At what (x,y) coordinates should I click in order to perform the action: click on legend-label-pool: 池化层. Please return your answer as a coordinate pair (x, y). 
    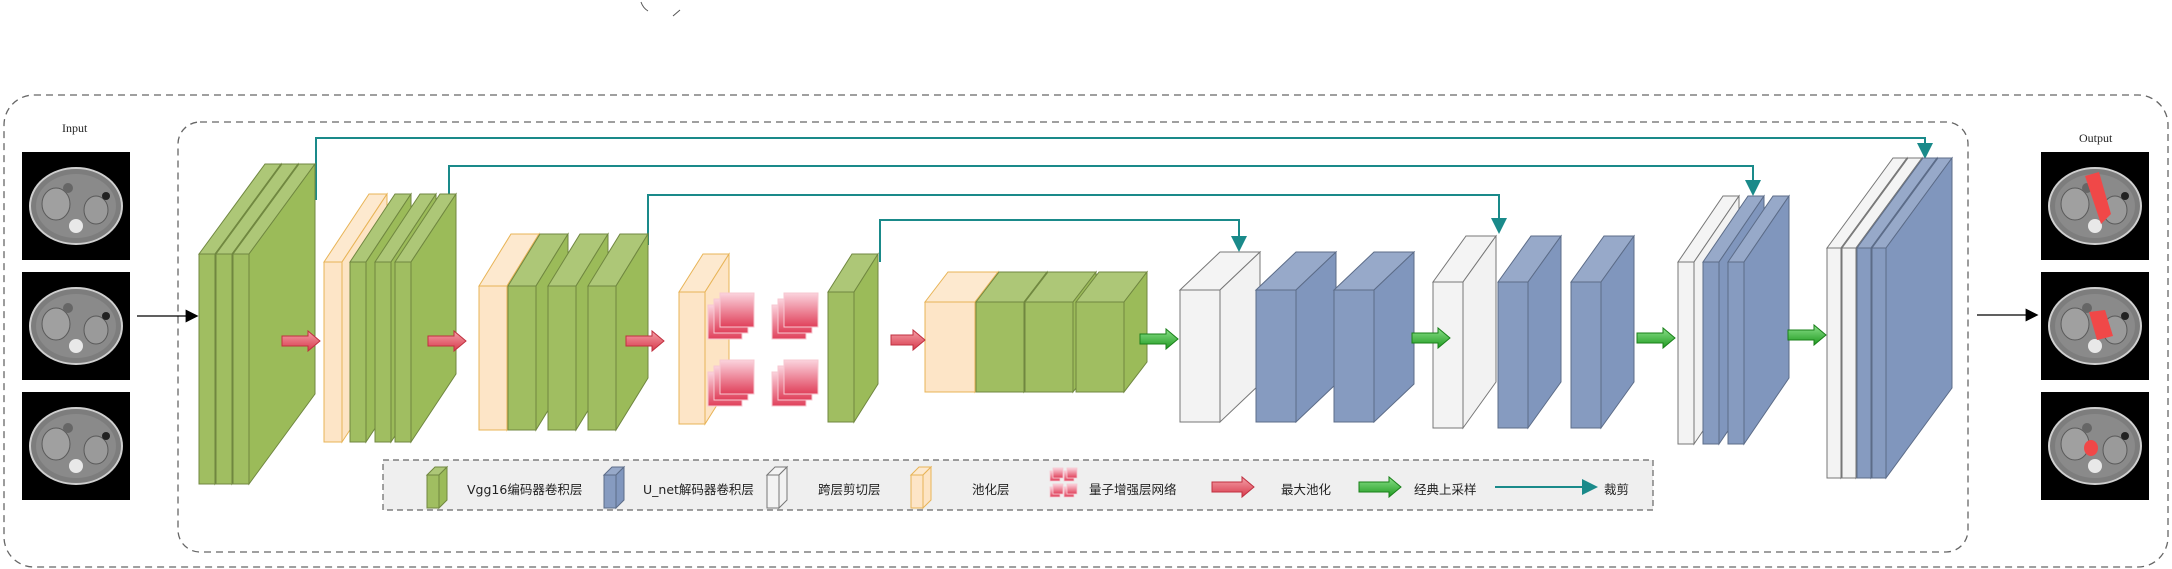
    Looking at the image, I should click on (991, 489).